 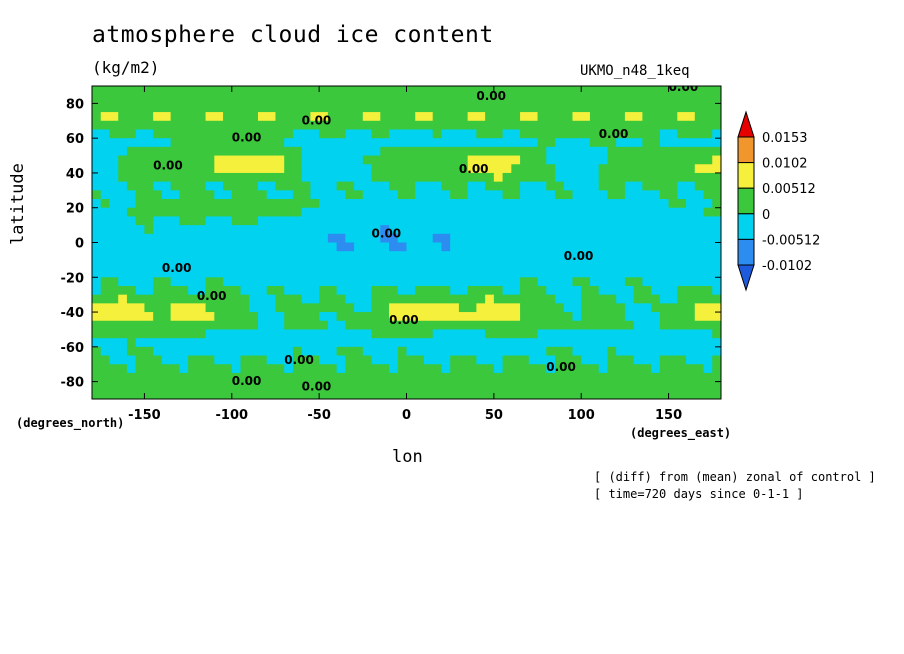 I want to click on x-tick-label: 150, so click(x=668, y=415).